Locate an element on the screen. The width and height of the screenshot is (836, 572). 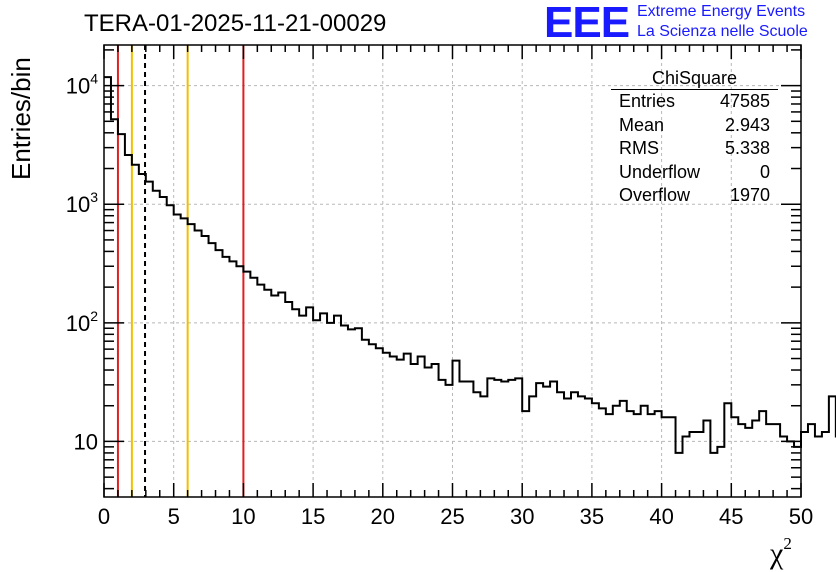
x-axis-label: χ2 is located at coordinates (781, 552).